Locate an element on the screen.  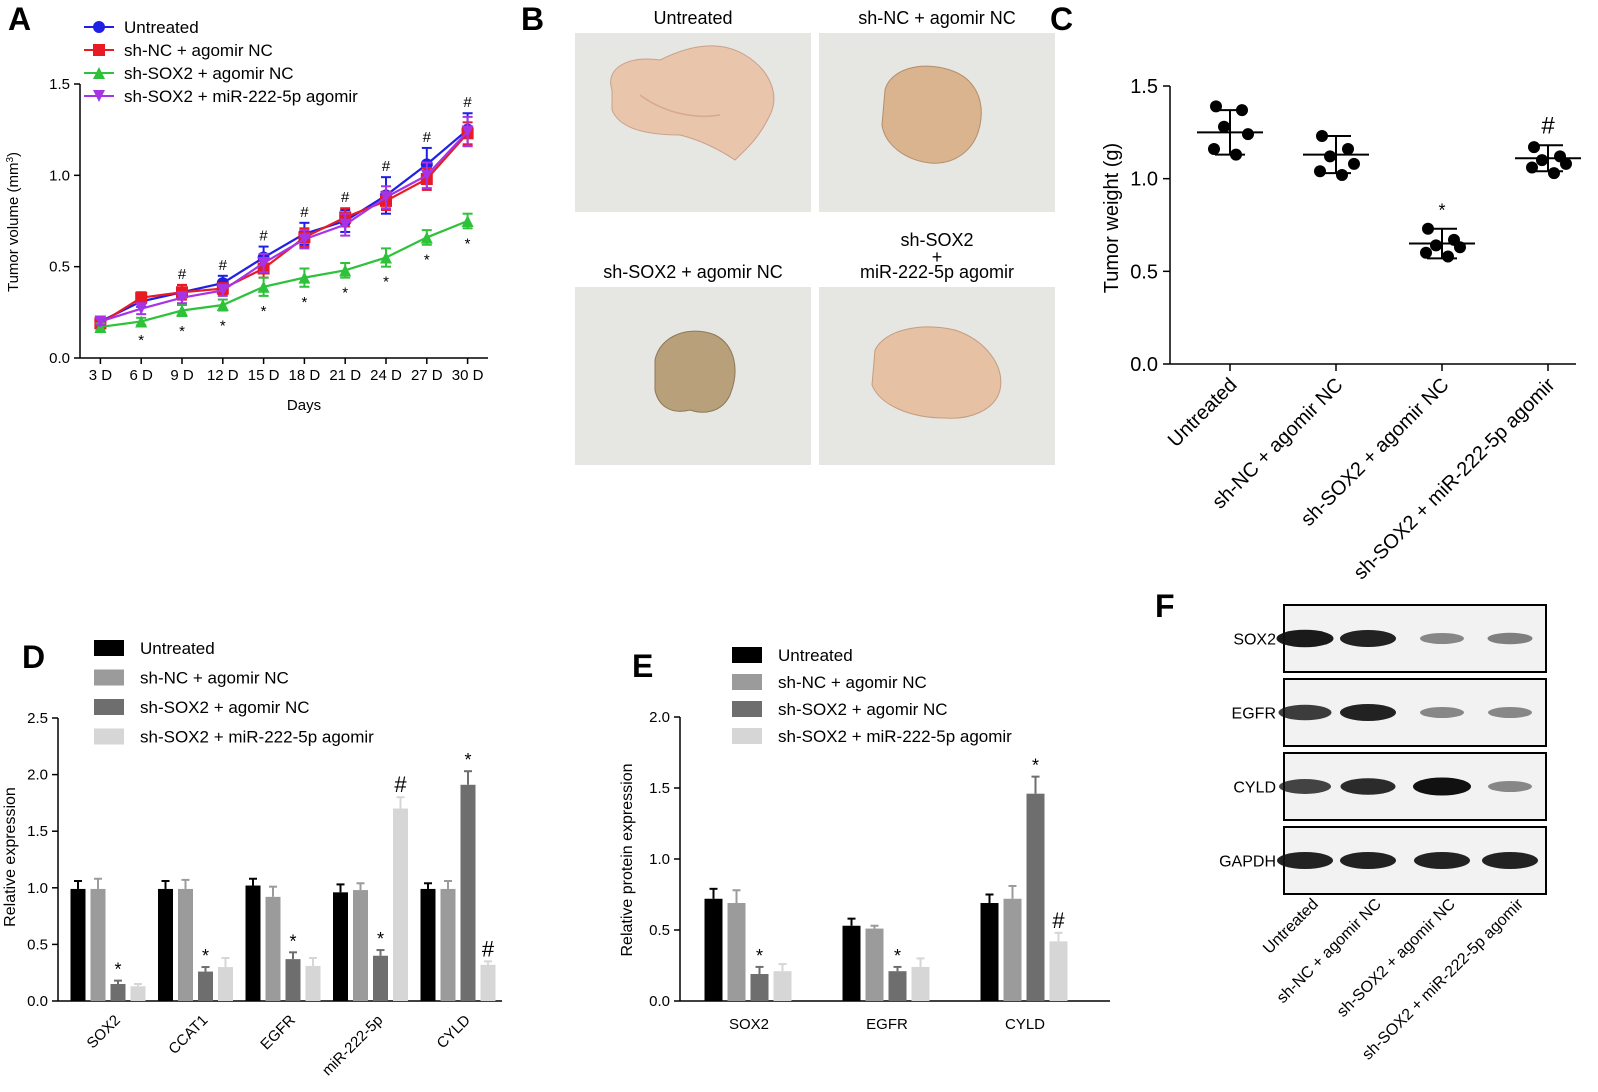
panel-d-significance-label: * is located at coordinates (205, 956).